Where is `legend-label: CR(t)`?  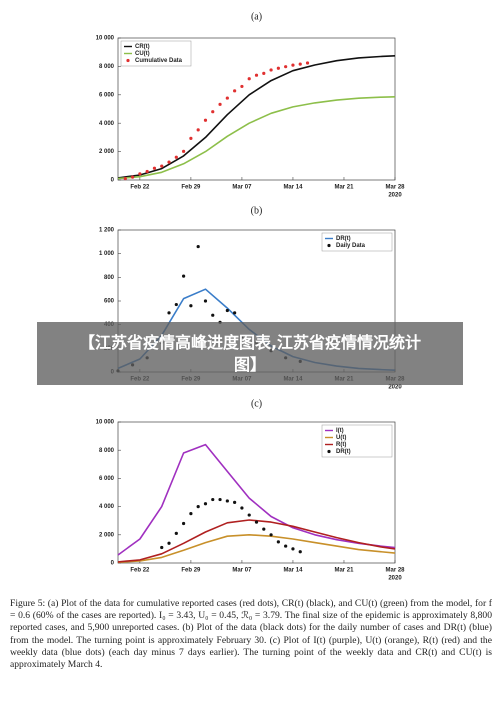 legend-label: CR(t) is located at coordinates (142, 47).